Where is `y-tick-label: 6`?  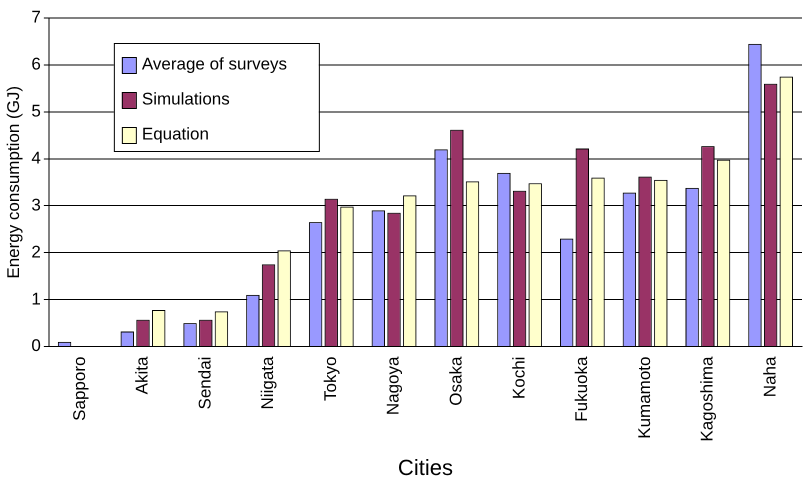
y-tick-label: 6 is located at coordinates (36, 64).